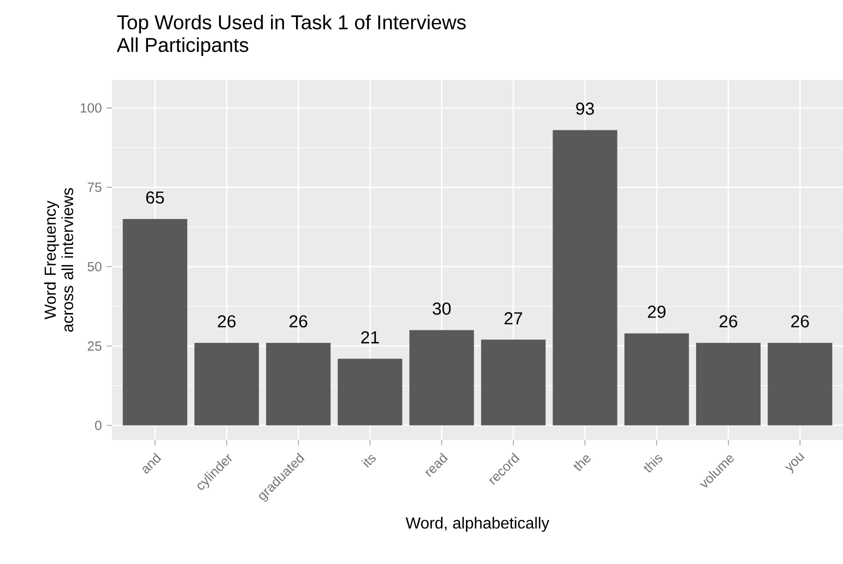 Image resolution: width=843 pixels, height=564 pixels. Describe the element at coordinates (291, 24) in the screenshot. I see `chart-title: Top Words Used in Task 1 of Interviews` at that location.